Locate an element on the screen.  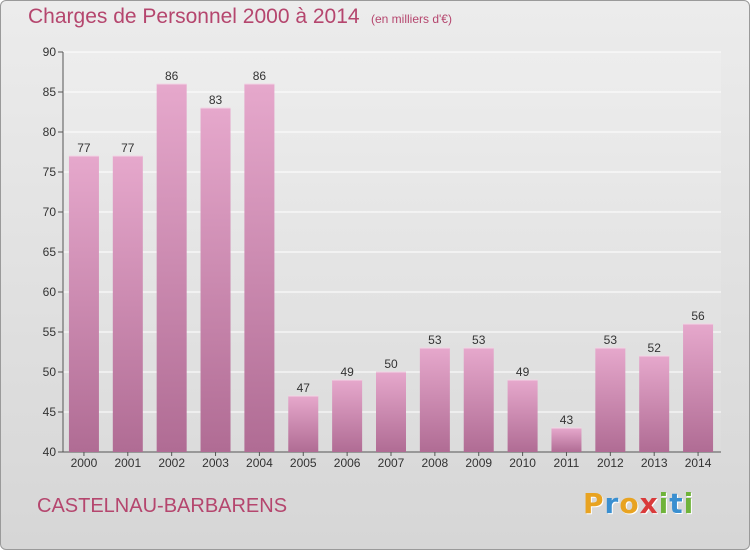
logo-letter: x is located at coordinates (649, 503).